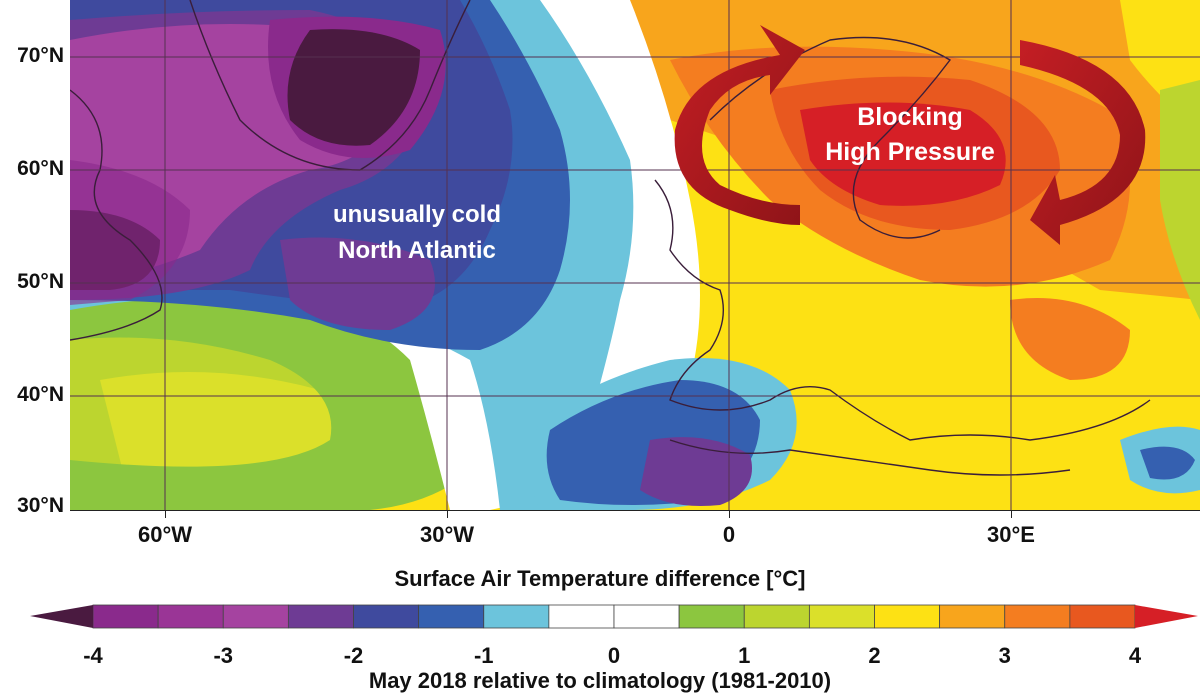 The image size is (1200, 700). I want to click on anomaly-zone-red, so click(903, 154).